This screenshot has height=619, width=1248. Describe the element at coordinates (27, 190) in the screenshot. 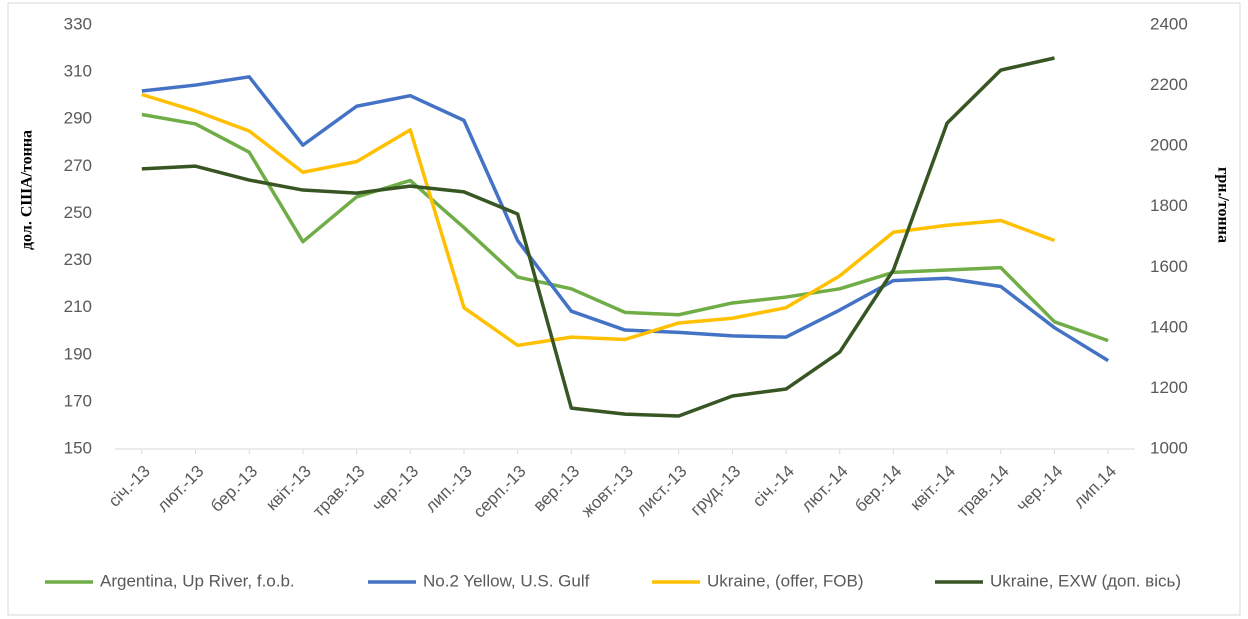

I see `y-axis-label: дол. США/тонна` at that location.